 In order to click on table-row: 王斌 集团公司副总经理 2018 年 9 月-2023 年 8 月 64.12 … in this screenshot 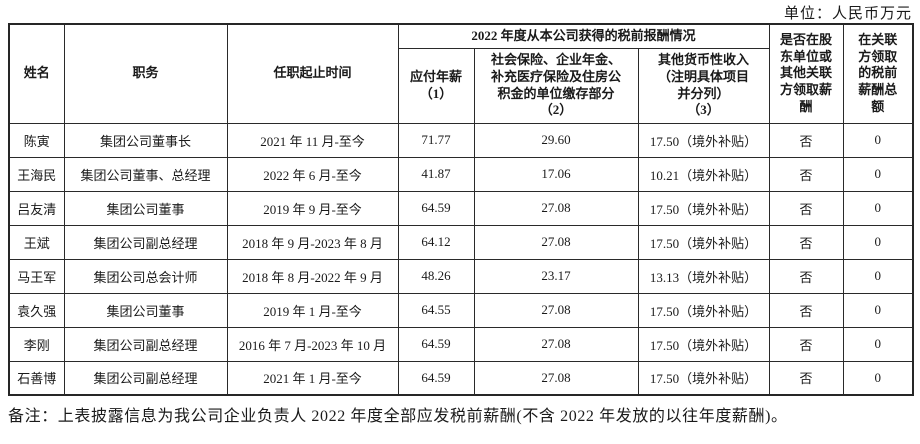, I will do `click(461, 242)`.